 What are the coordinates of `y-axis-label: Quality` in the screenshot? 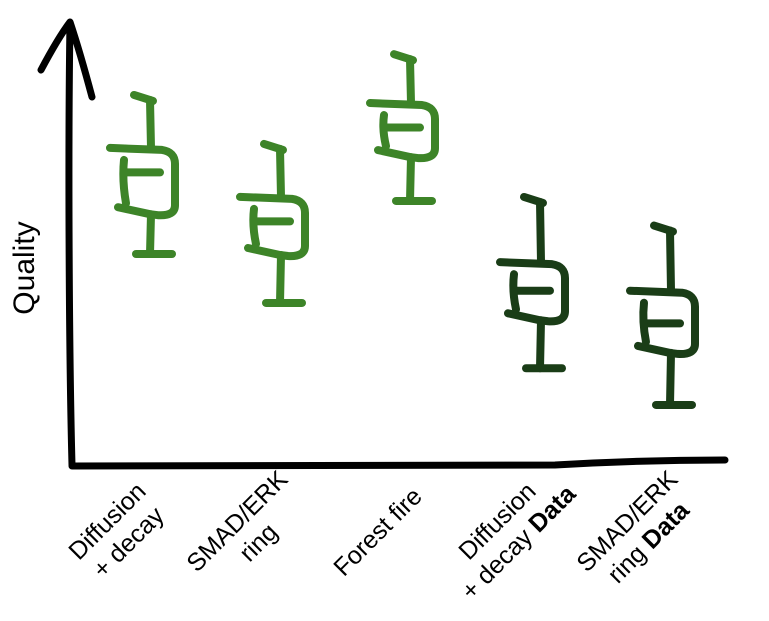 It's located at (24, 267).